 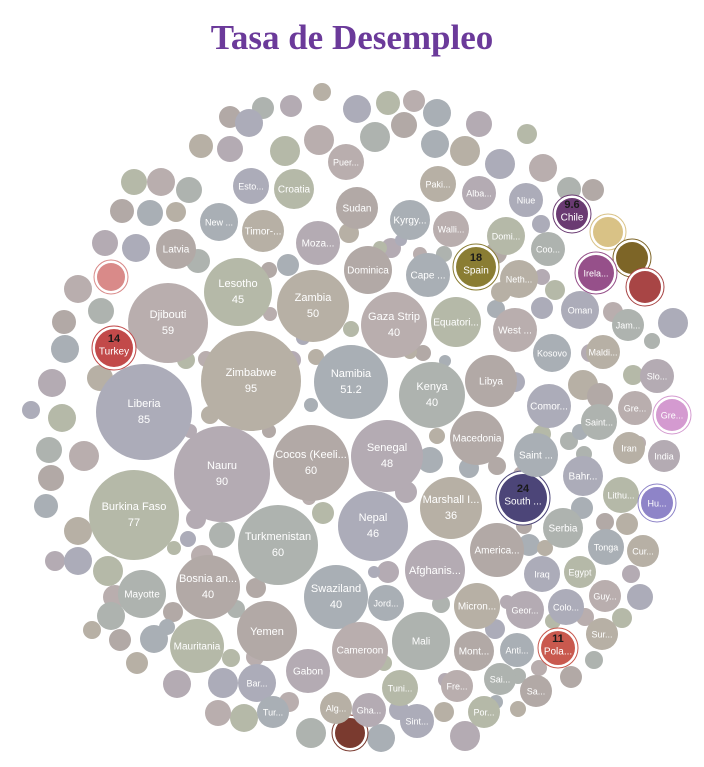 I want to click on bubble-value: 85, so click(x=144, y=420).